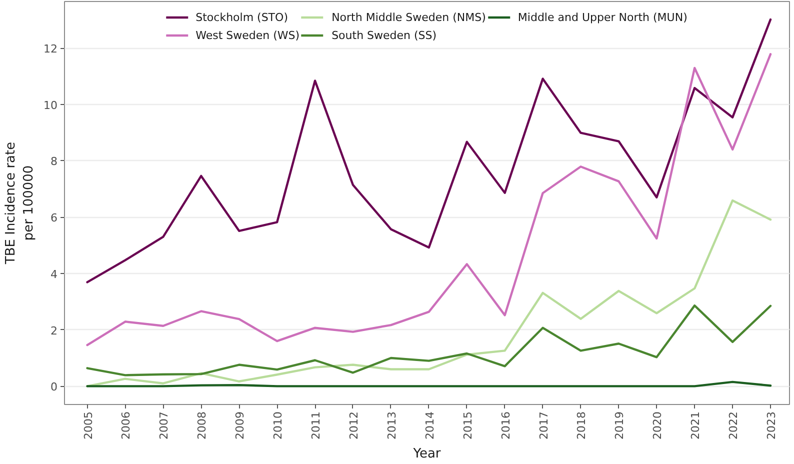  Describe the element at coordinates (771, 425) in the screenshot. I see `x-tick-label: 2023` at that location.